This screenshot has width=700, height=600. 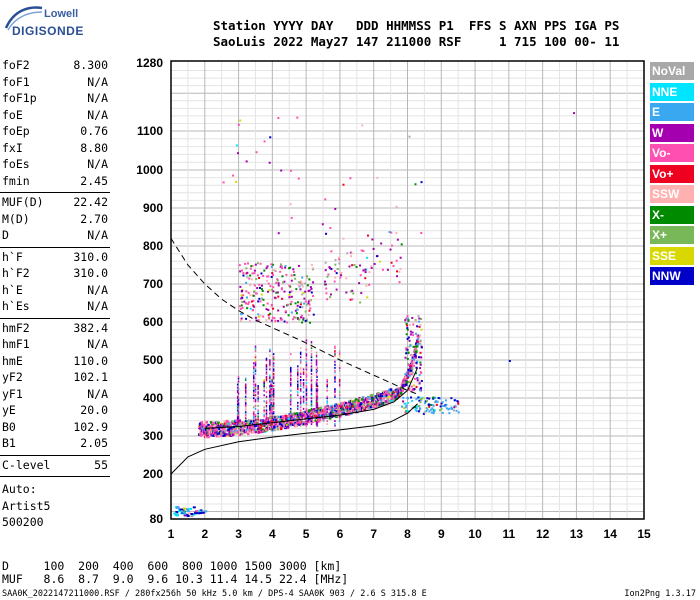 What do you see at coordinates (306, 534) in the screenshot?
I see `x-tick-label: 5` at bounding box center [306, 534].